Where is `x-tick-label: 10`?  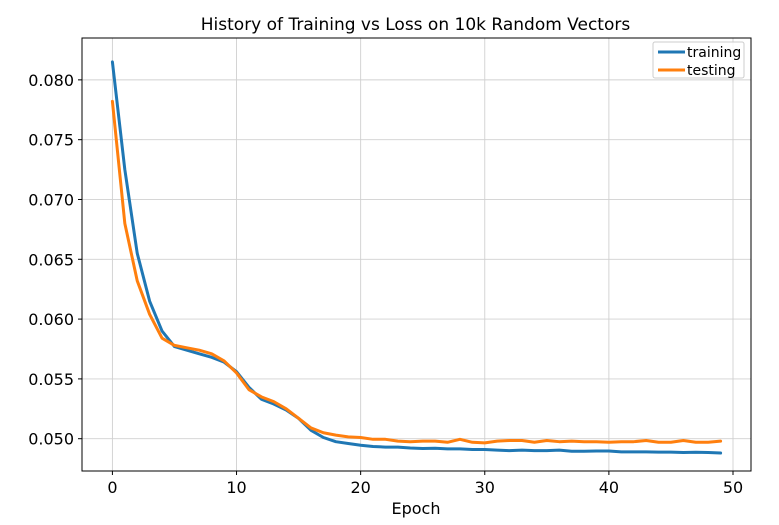 x-tick-label: 10 is located at coordinates (236, 487).